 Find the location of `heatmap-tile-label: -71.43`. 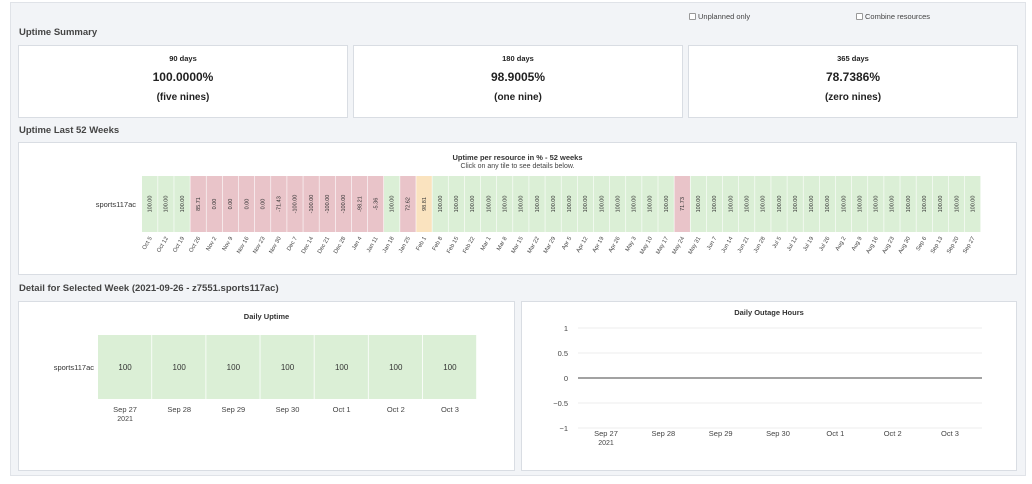

heatmap-tile-label: -71.43 is located at coordinates (280, 204).